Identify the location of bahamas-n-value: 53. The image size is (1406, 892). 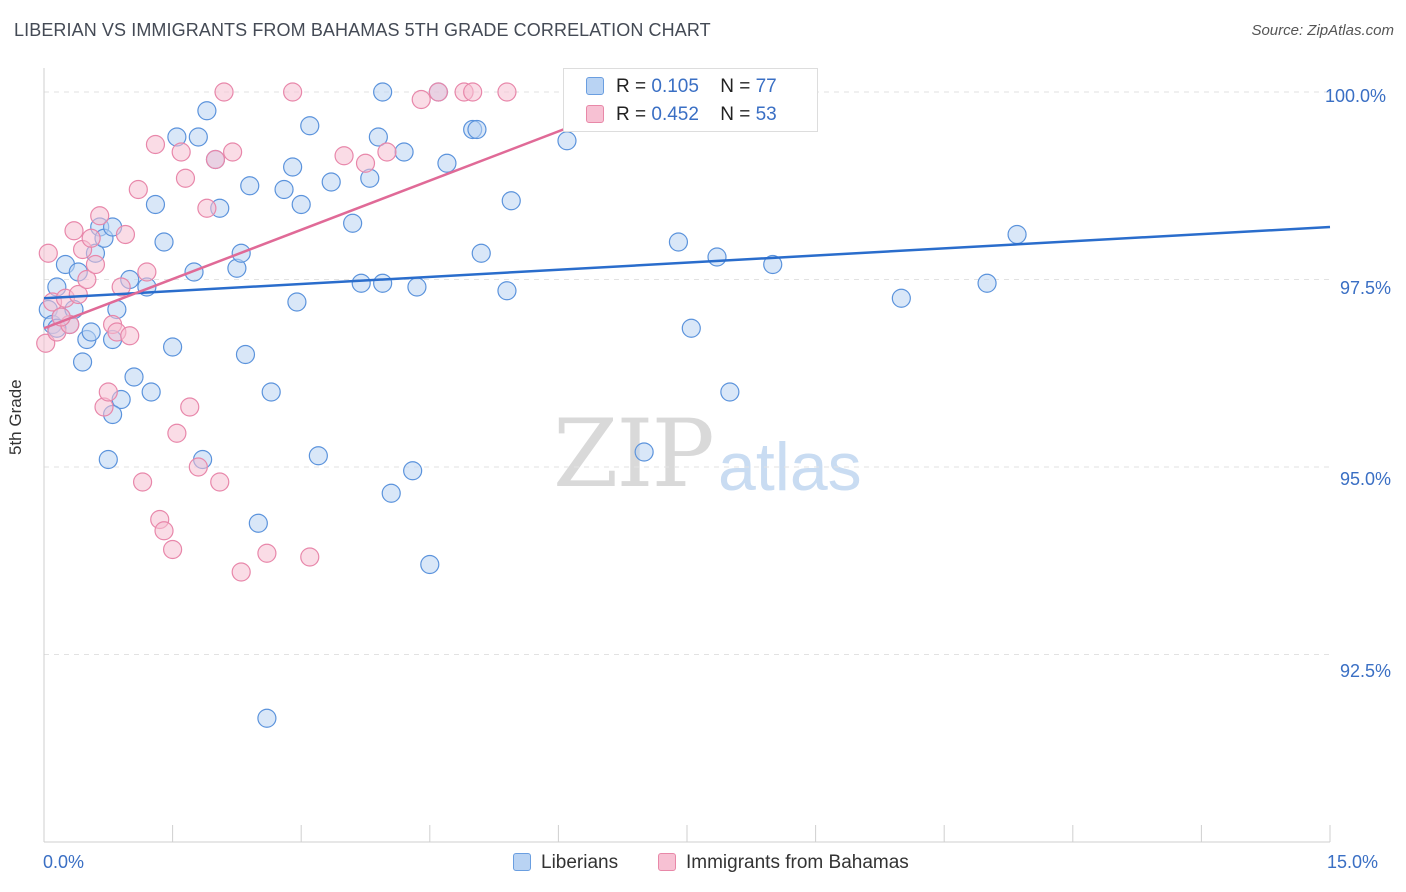
(766, 114).